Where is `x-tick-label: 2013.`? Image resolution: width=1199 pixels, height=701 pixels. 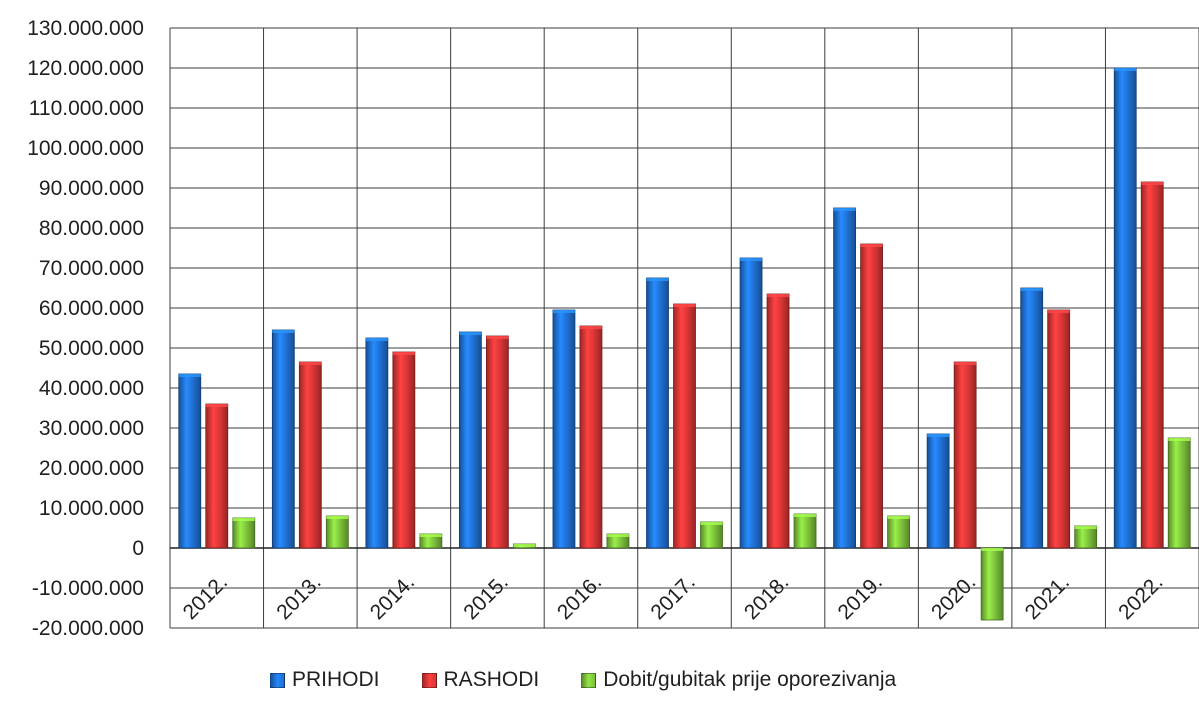
x-tick-label: 2013. is located at coordinates (298, 597).